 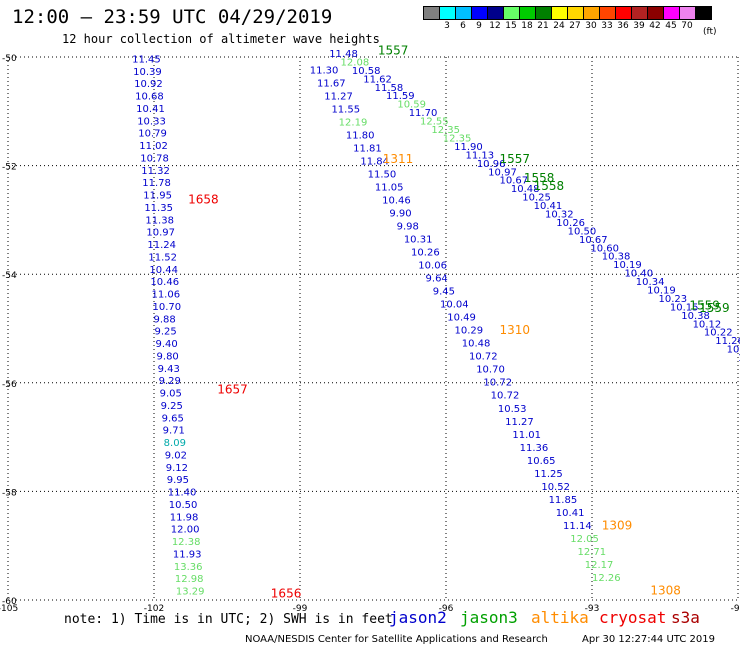 I want to click on wave-height-value: 11.26, so click(x=727, y=341).